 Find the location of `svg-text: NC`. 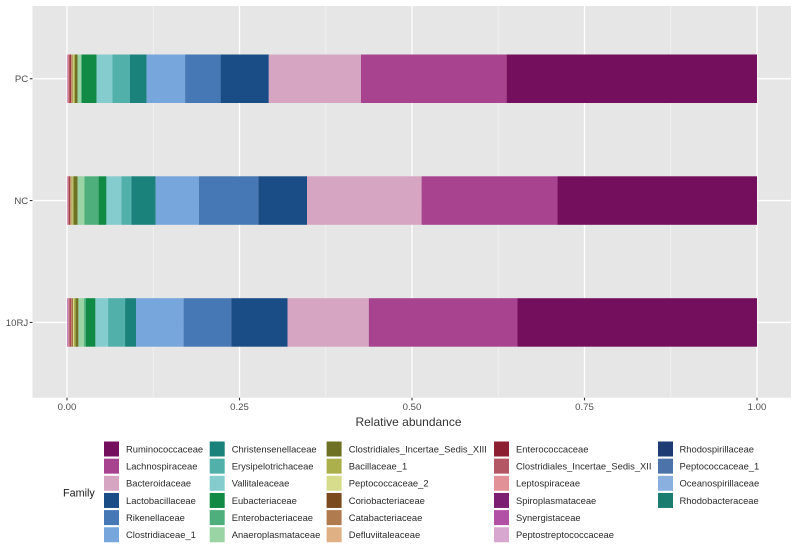

svg-text: NC is located at coordinates (21, 201).